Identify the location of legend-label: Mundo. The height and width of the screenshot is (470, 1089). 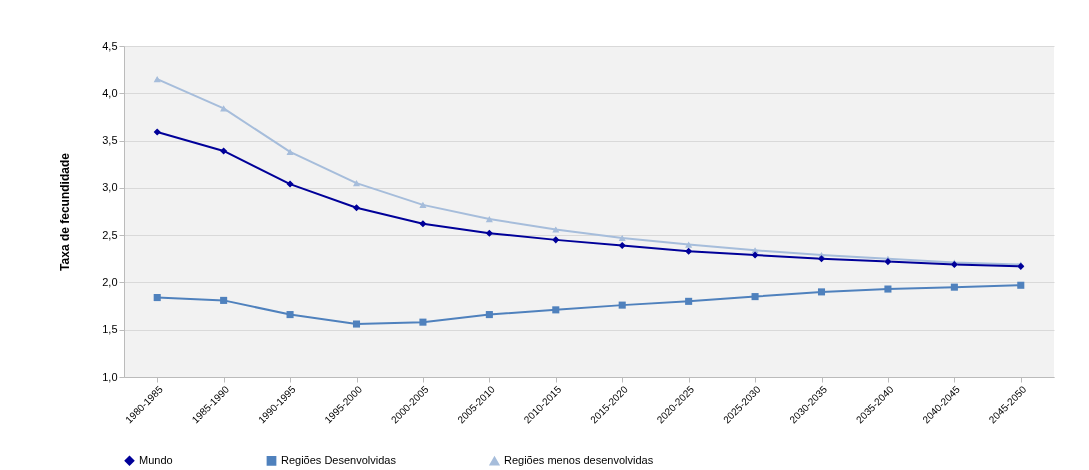
(156, 459).